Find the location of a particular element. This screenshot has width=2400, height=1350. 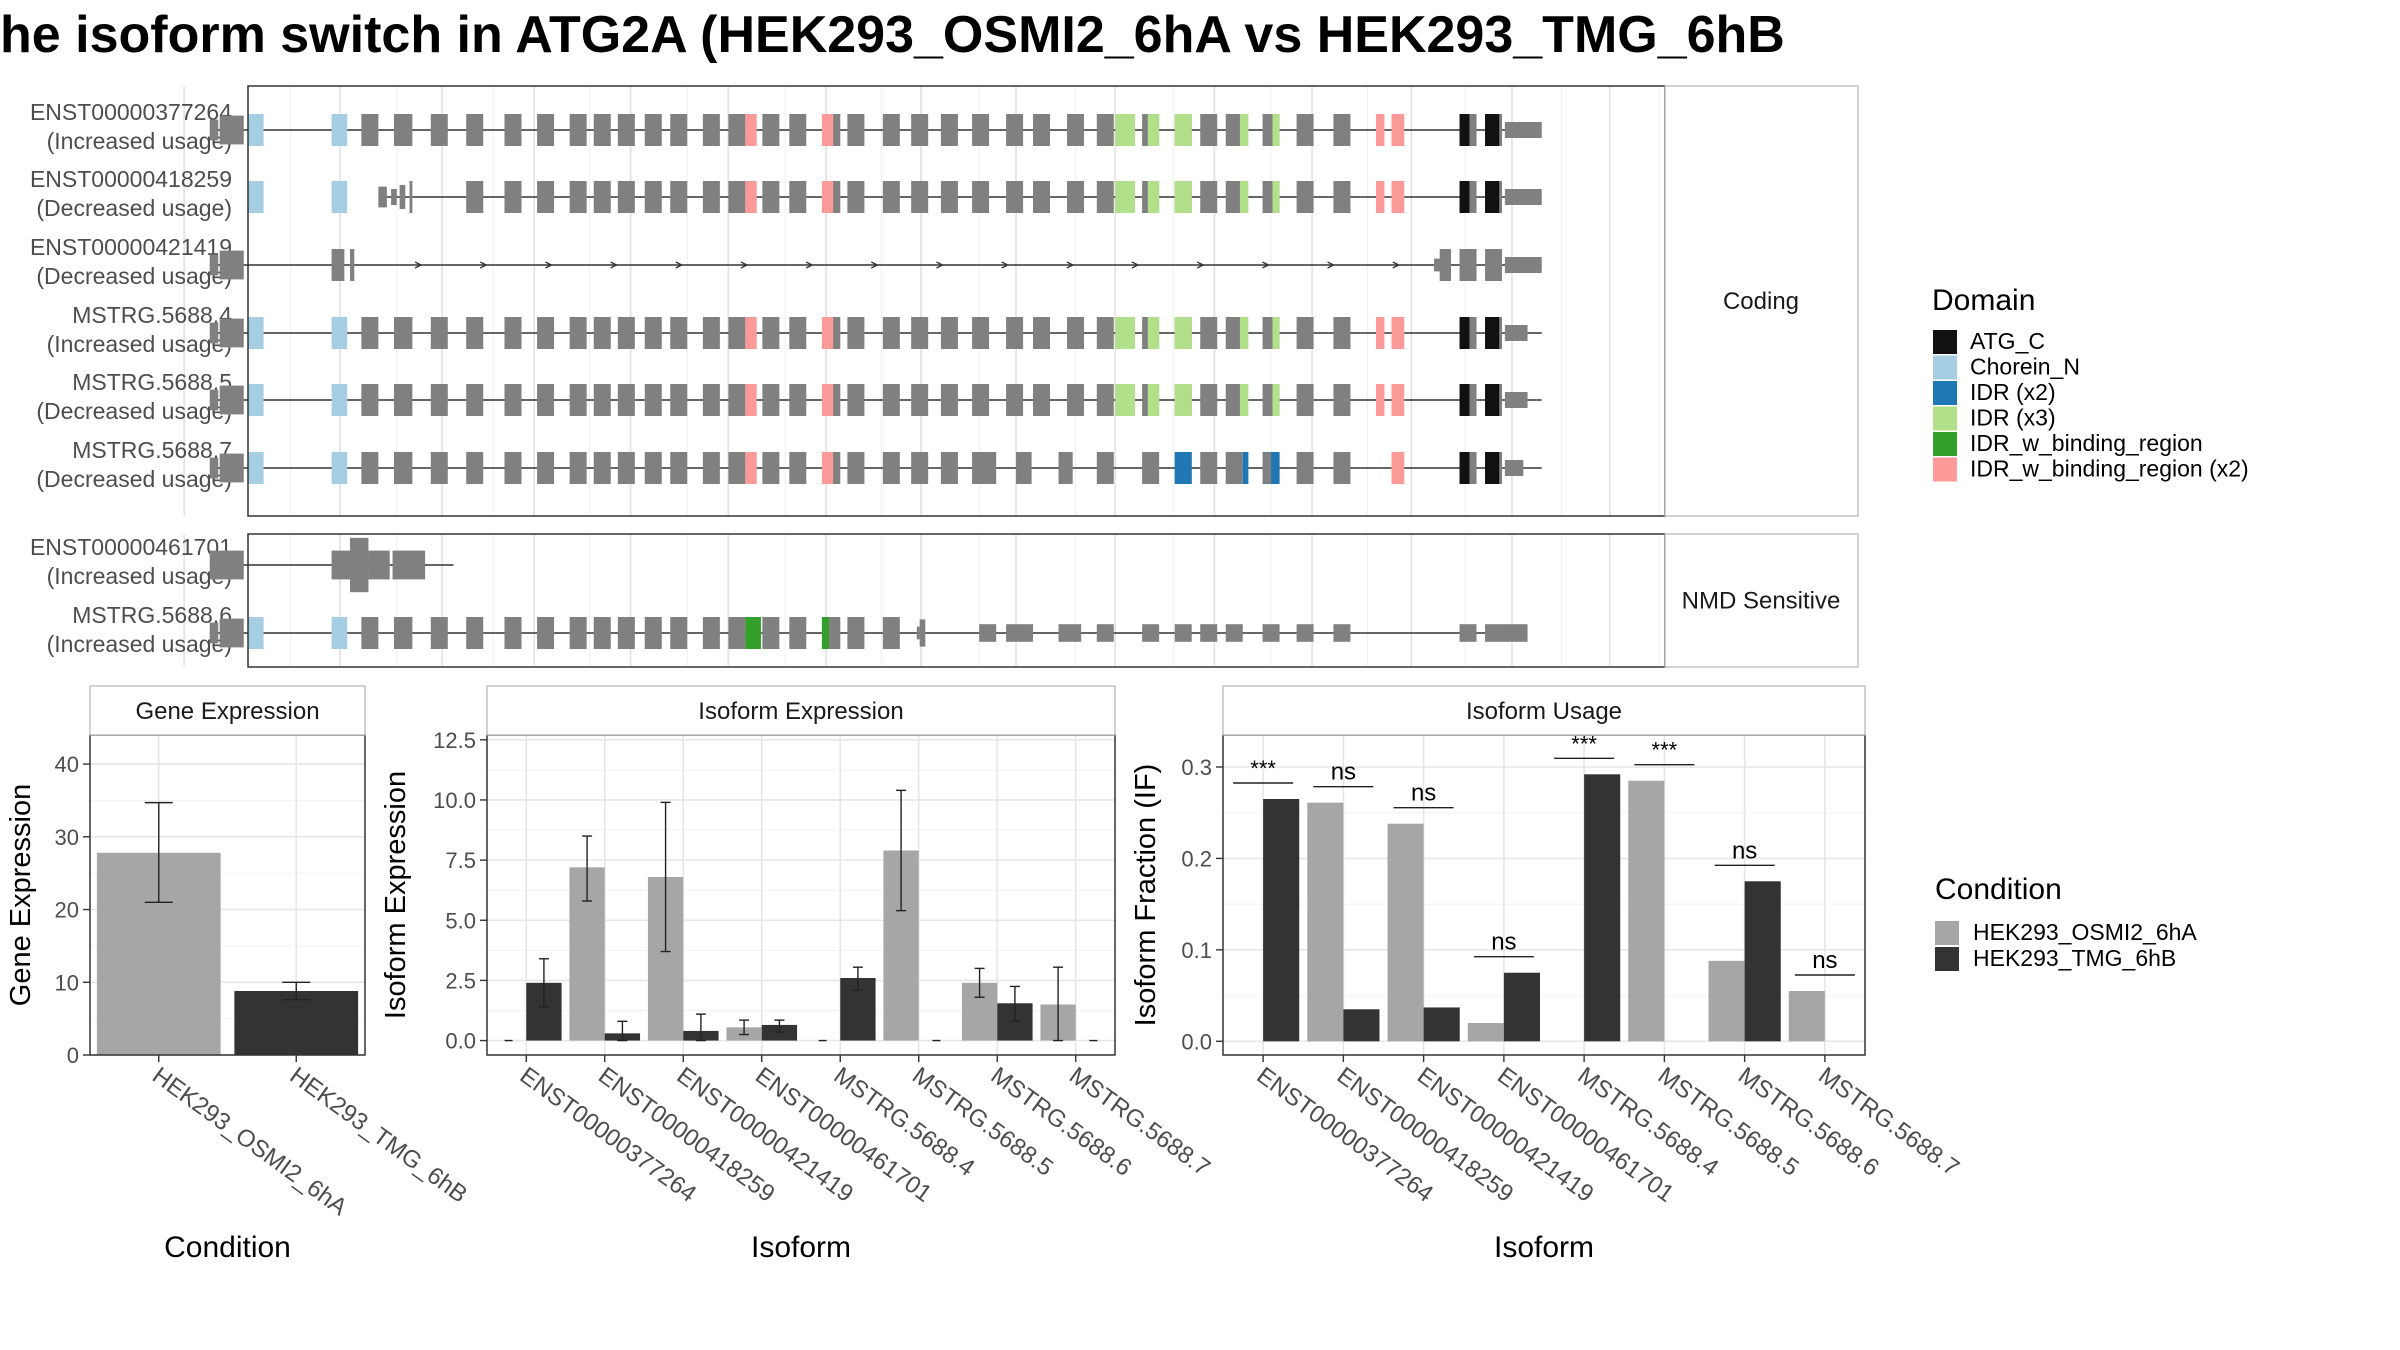

facet-strip is located at coordinates (1761, 600).